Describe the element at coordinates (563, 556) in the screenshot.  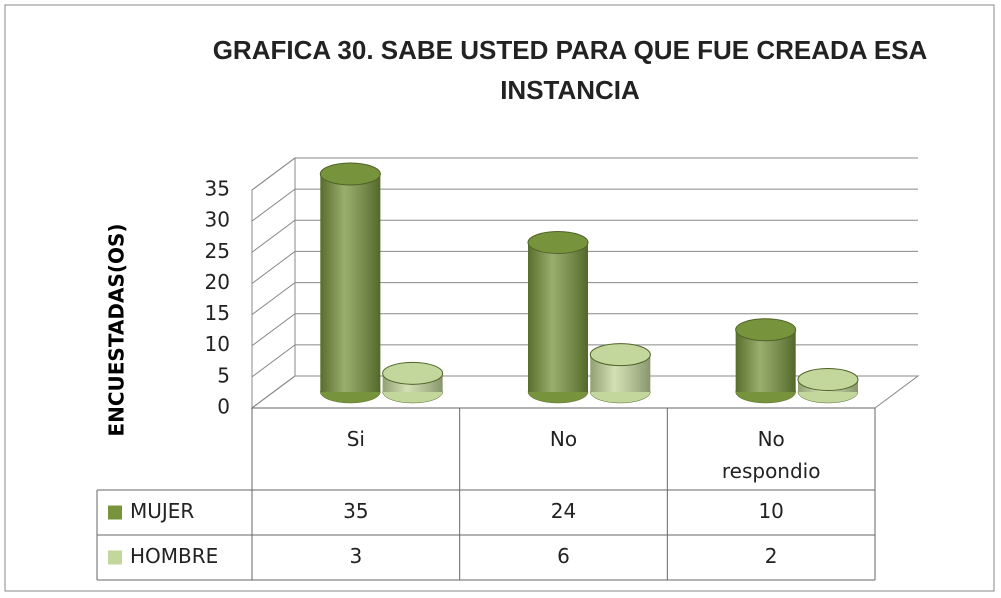
I see `table-value: 6` at that location.